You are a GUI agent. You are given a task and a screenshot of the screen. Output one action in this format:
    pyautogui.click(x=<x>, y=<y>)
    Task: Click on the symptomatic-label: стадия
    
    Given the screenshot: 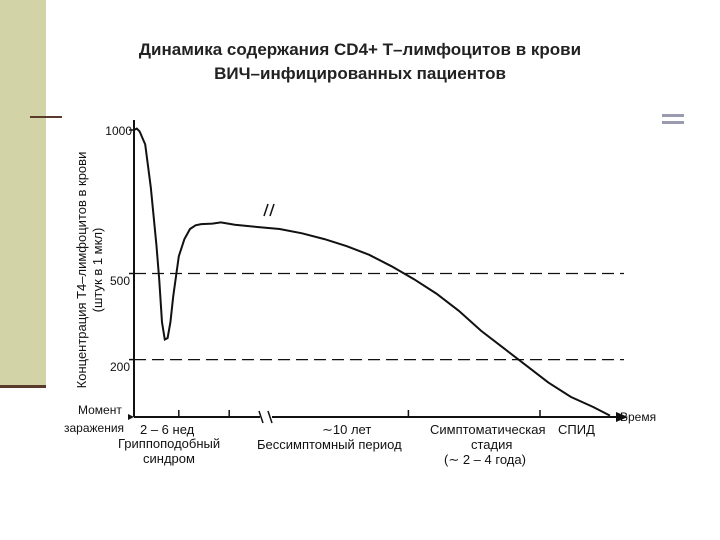 What is the action you would take?
    pyautogui.click(x=491, y=444)
    